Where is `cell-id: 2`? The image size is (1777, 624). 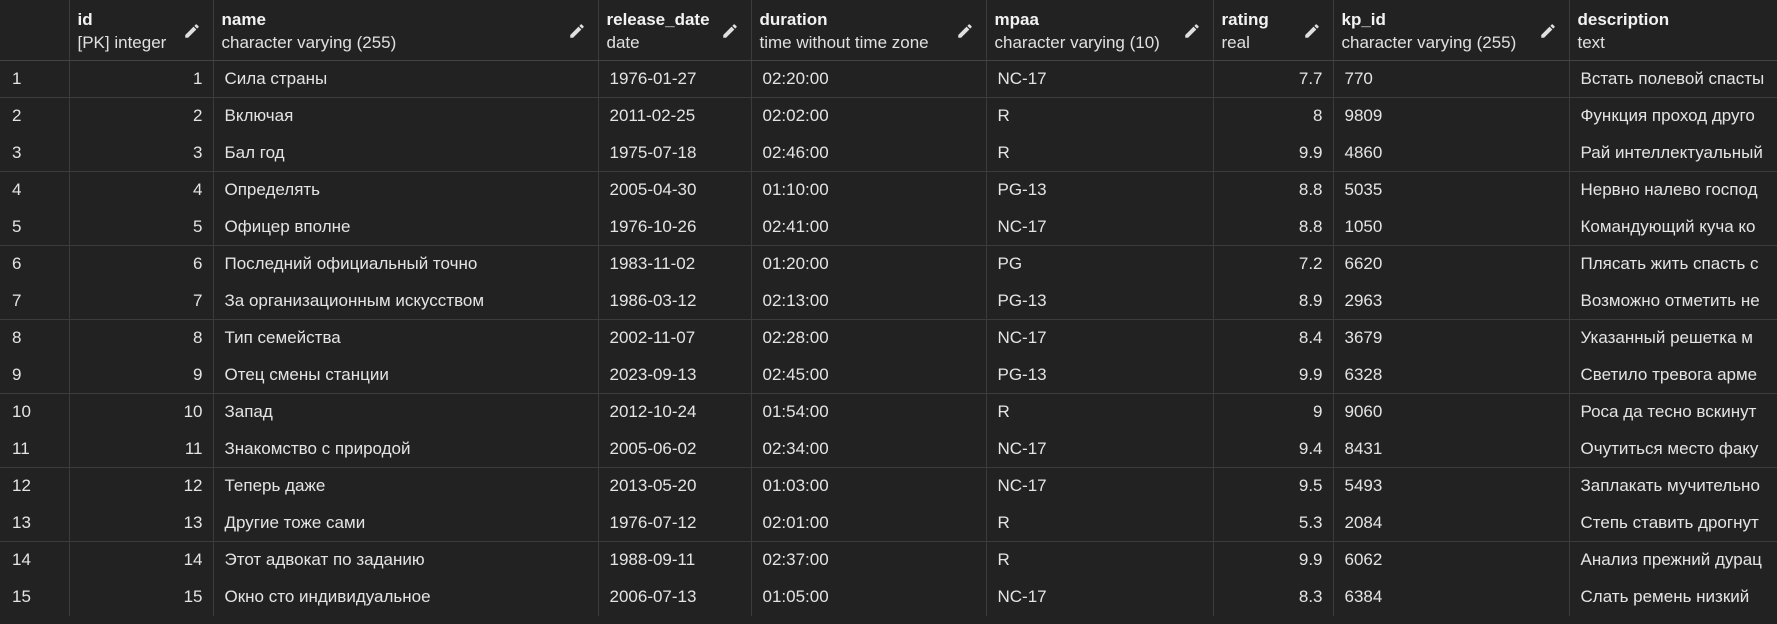 cell-id: 2 is located at coordinates (141, 116).